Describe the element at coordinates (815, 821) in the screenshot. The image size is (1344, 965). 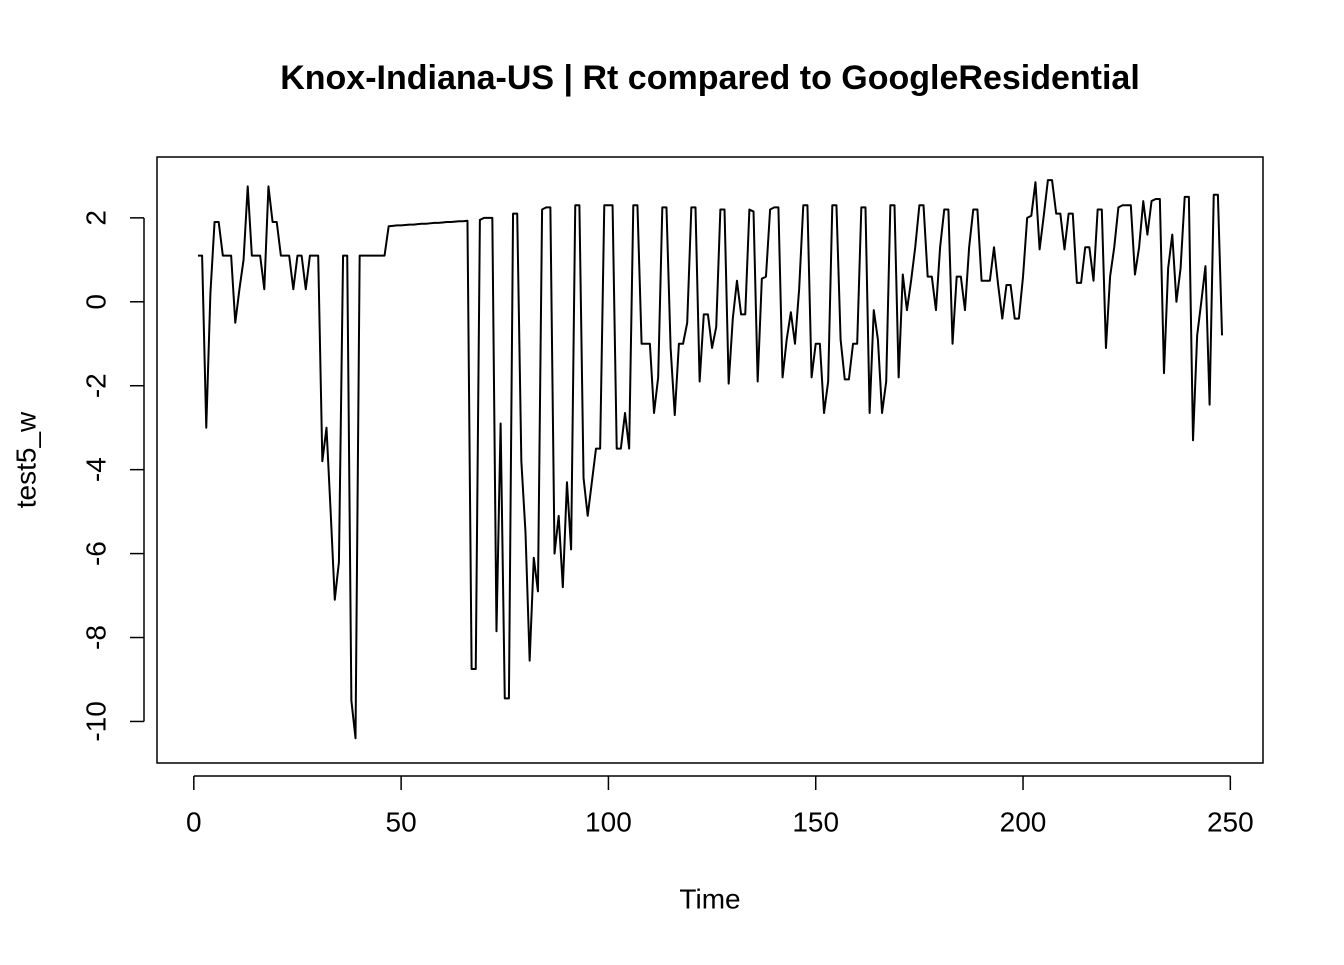
I see `x-tick-label: 150` at that location.